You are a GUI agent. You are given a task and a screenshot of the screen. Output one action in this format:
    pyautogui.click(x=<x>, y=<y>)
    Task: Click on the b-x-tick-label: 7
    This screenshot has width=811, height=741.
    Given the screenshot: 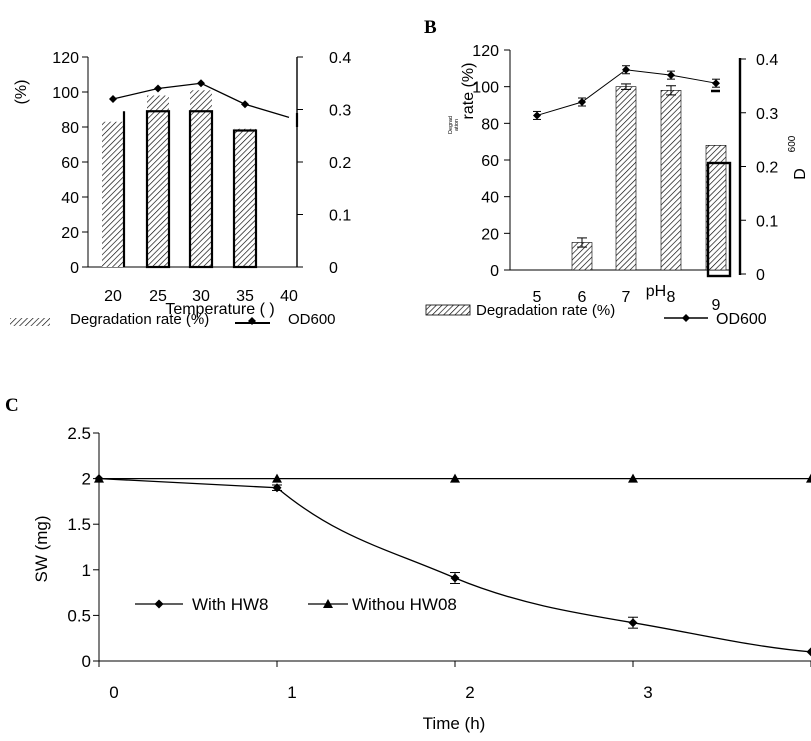 What is the action you would take?
    pyautogui.click(x=626, y=297)
    